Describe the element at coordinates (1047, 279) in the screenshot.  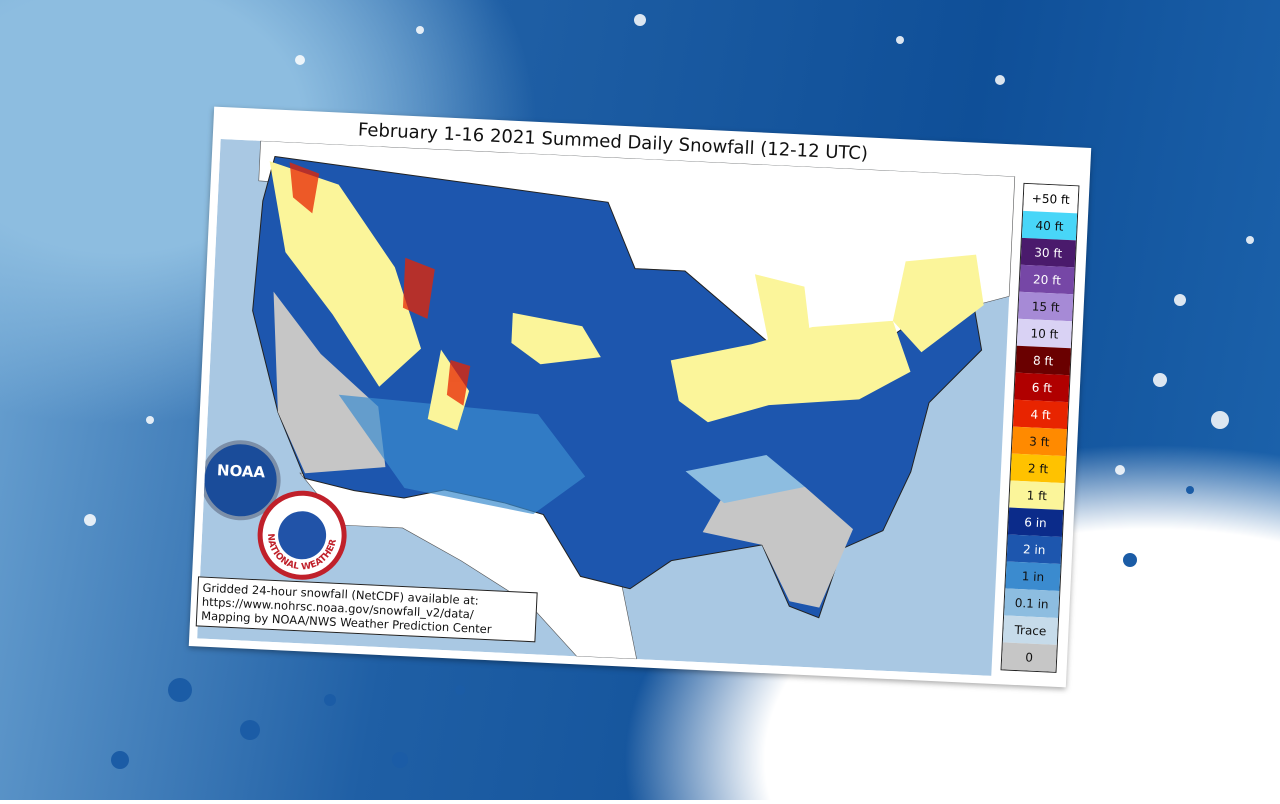
I see `legend-item: 20 ft` at that location.